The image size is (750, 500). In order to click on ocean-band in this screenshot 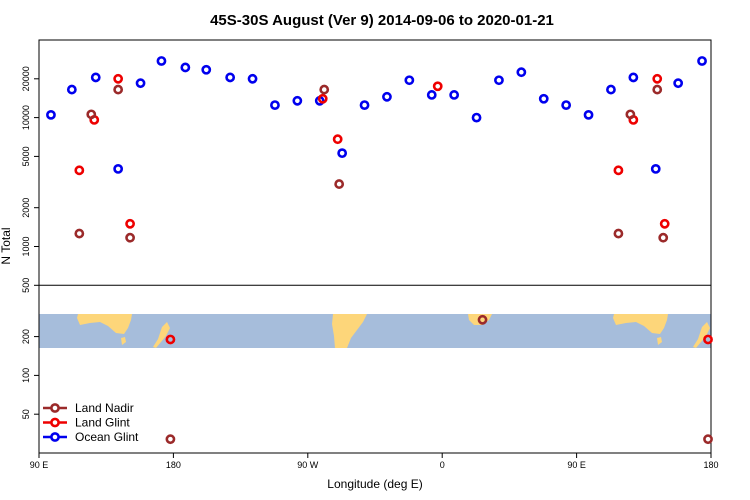, I will do `click(375, 331)`.